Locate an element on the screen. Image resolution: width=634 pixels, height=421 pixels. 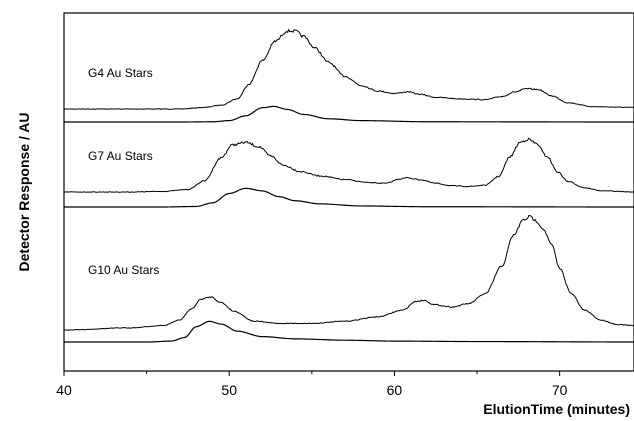
panel-label-1: G4 Au Stars is located at coordinates (120, 73).